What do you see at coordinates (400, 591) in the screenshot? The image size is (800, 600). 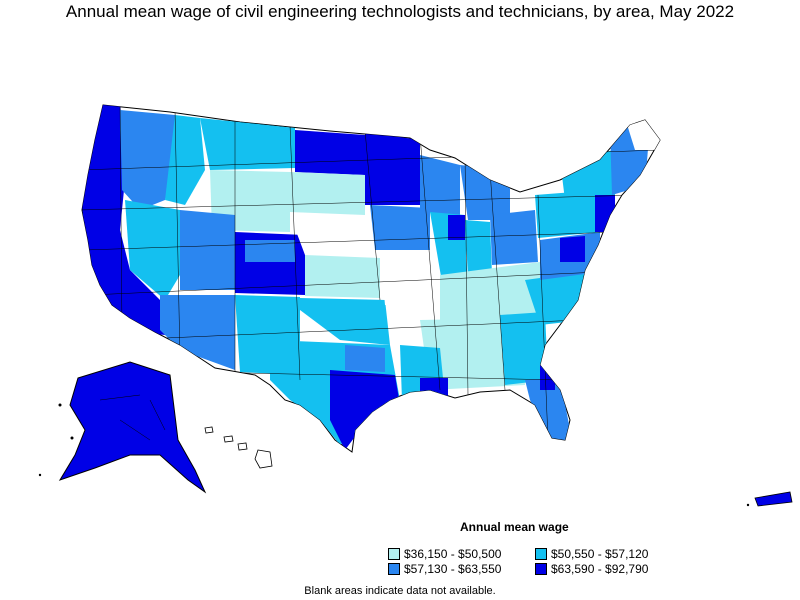 I see `data-availability-note: Blank areas indicate data not available.` at bounding box center [400, 591].